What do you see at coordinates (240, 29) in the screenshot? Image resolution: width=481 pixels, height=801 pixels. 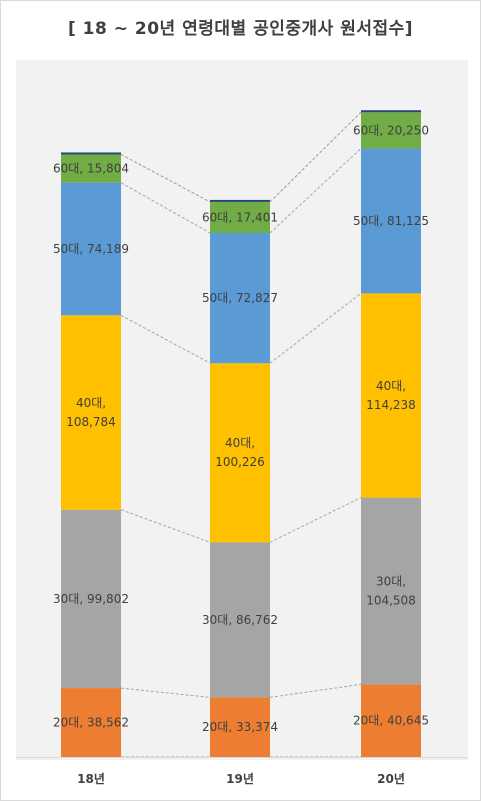 I see `chart-title: [ 18 ~ 20년 연령대별 공인중개사 원서접수]` at bounding box center [240, 29].